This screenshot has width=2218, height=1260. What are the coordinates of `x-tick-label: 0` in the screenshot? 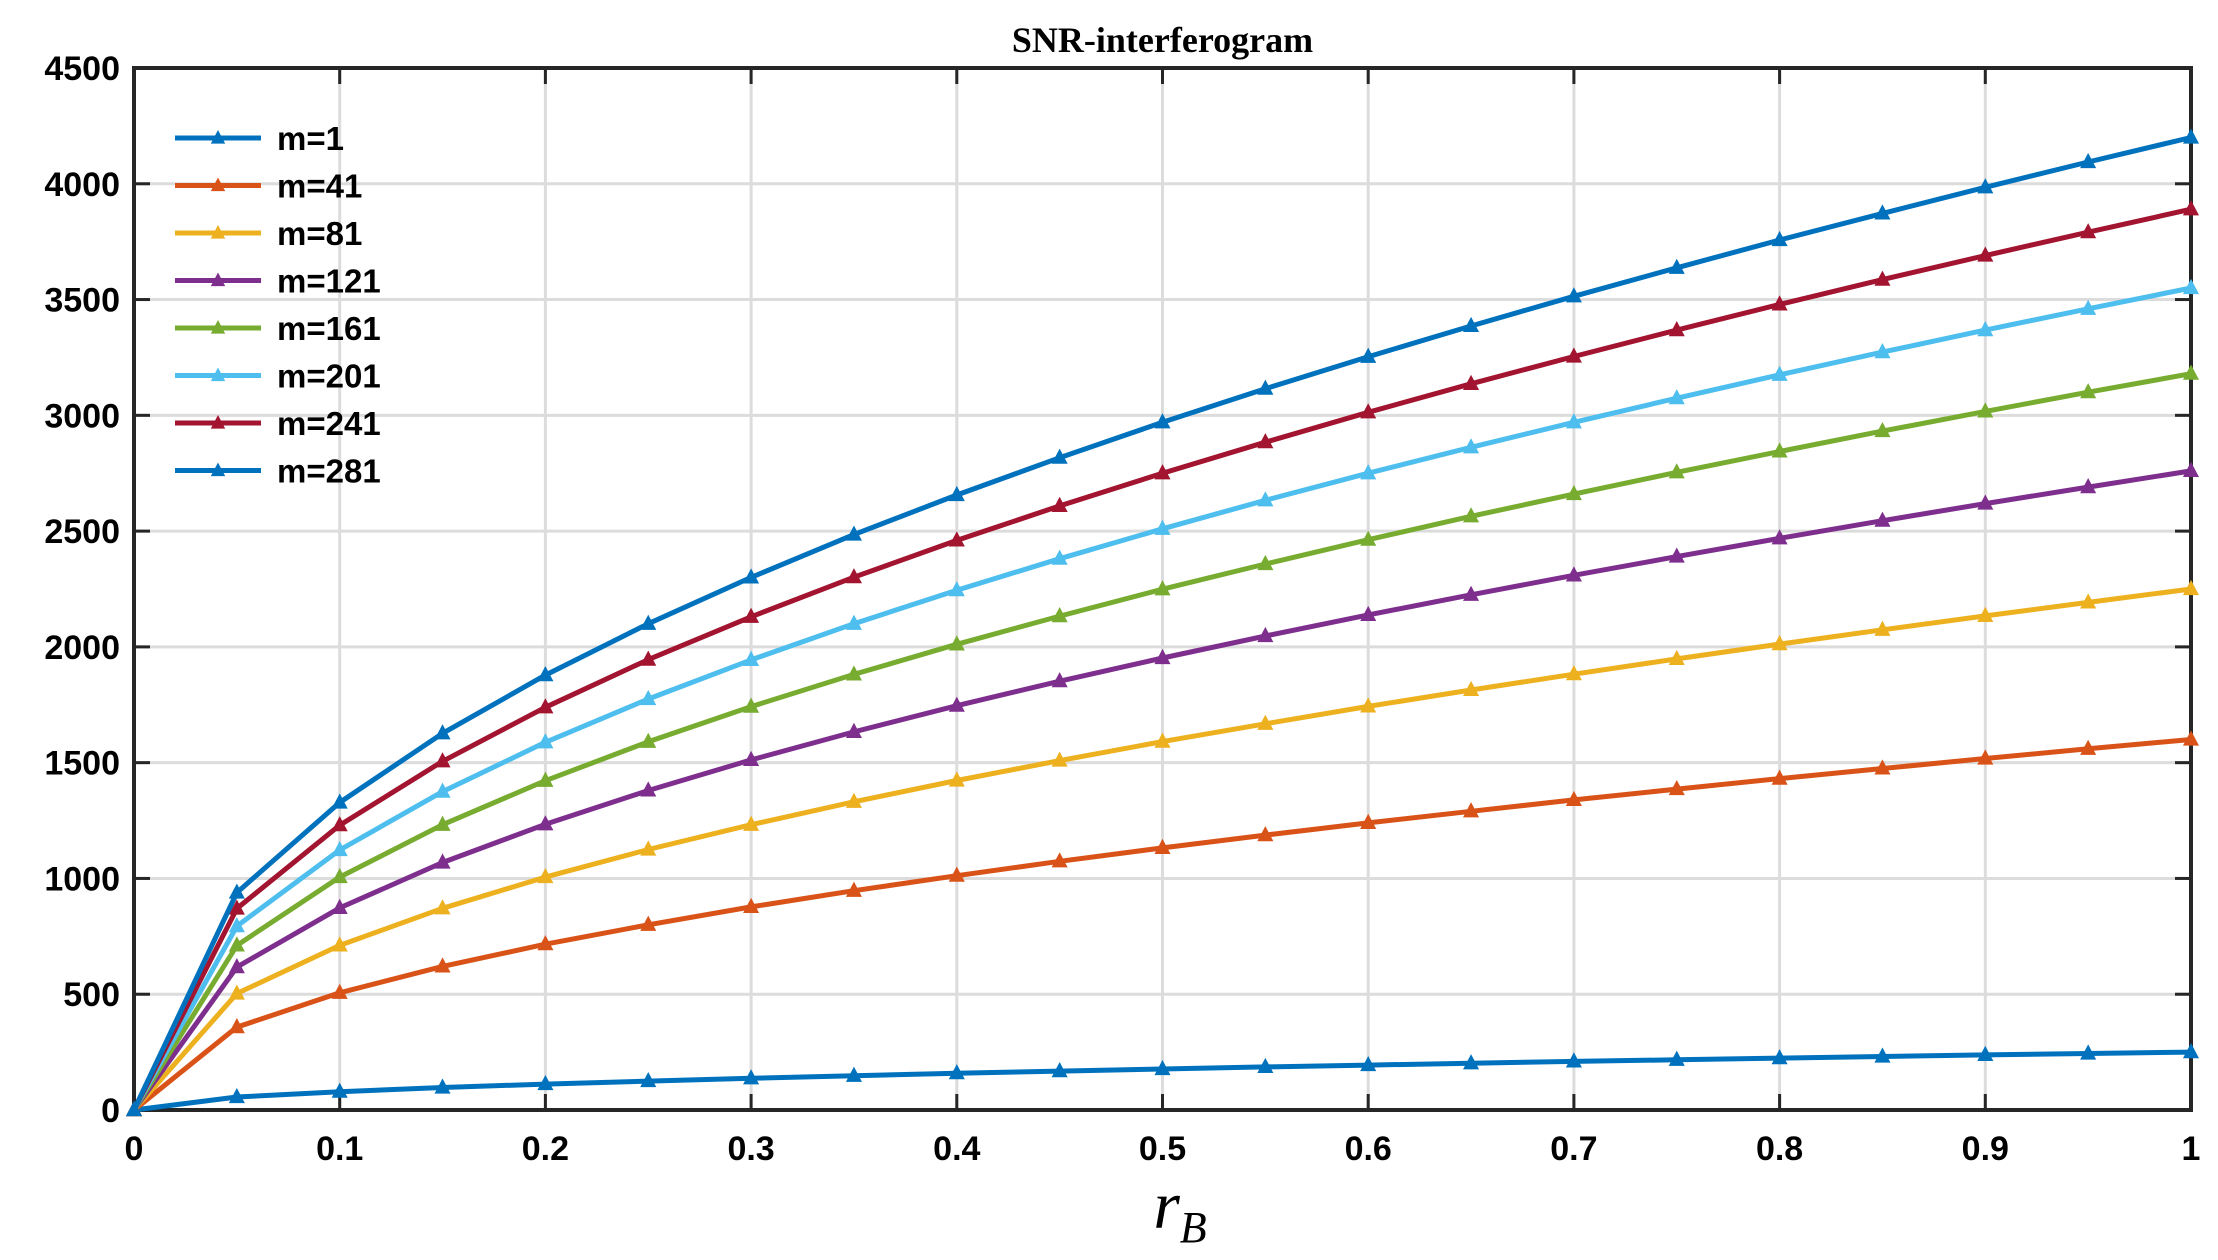 It's located at (134, 1149).